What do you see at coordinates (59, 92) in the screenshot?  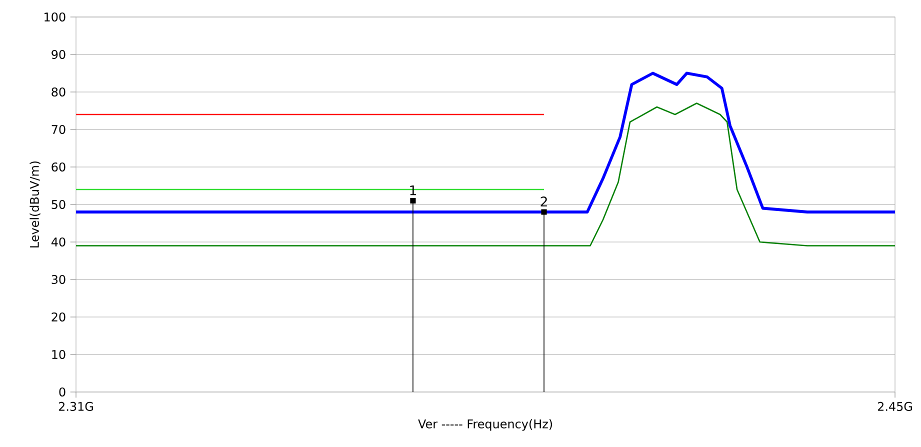 I see `y-tick-label: 80` at bounding box center [59, 92].